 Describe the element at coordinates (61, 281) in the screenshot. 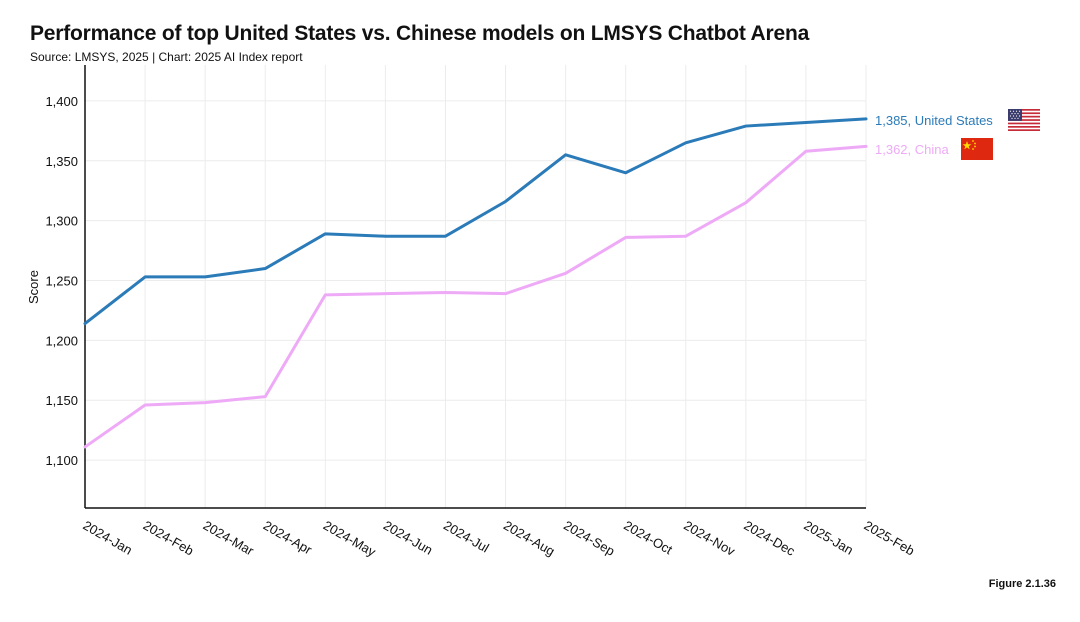

I see `y-tick-label: 1,250` at that location.